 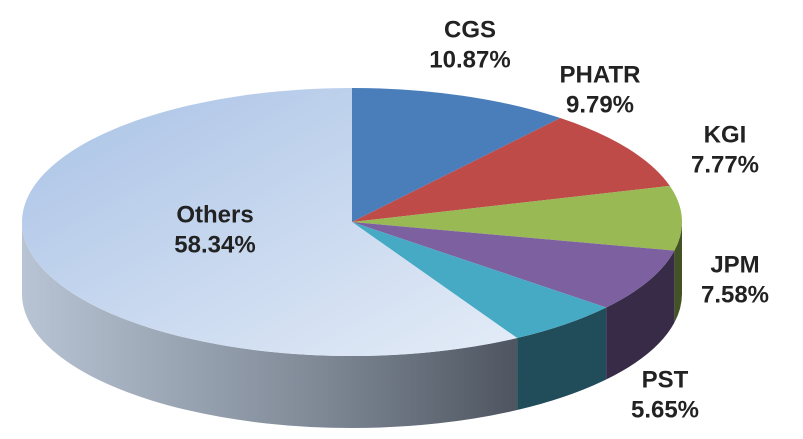 What do you see at coordinates (725, 134) in the screenshot?
I see `slice-label: KGI` at bounding box center [725, 134].